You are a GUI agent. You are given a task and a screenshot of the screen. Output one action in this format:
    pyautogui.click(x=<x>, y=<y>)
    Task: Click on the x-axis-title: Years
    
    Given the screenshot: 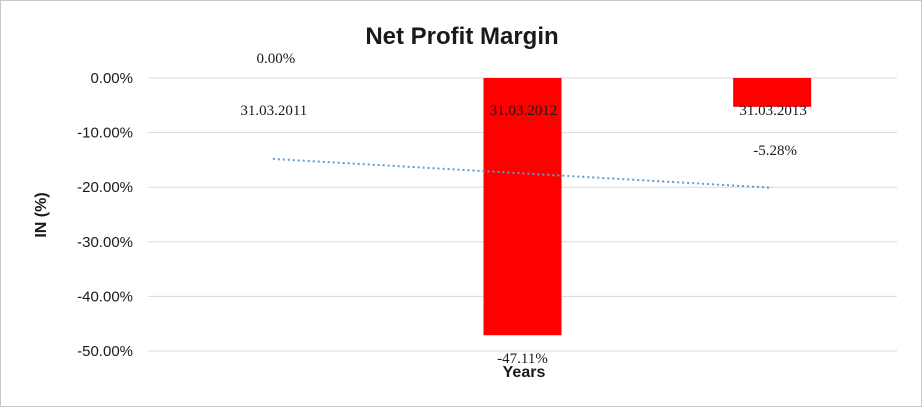 What is the action you would take?
    pyautogui.click(x=524, y=372)
    